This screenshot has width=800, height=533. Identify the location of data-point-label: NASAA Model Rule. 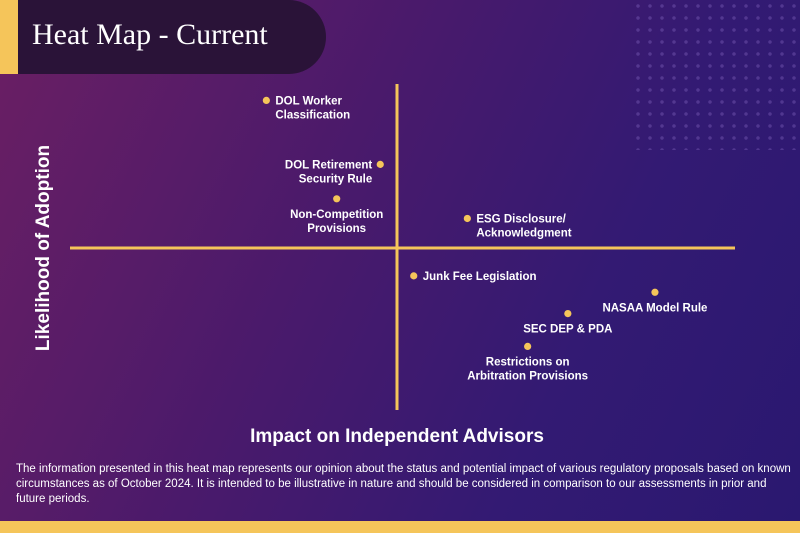
(654, 308).